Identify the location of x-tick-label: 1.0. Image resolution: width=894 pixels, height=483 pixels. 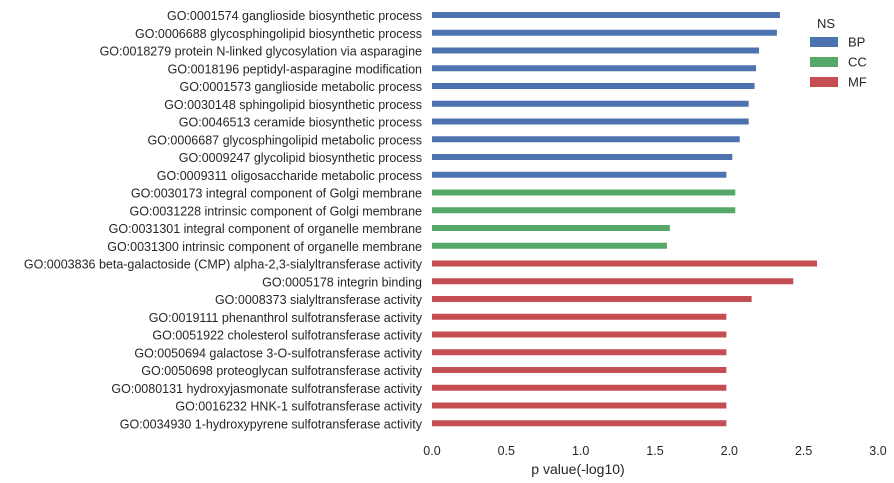
(580, 451).